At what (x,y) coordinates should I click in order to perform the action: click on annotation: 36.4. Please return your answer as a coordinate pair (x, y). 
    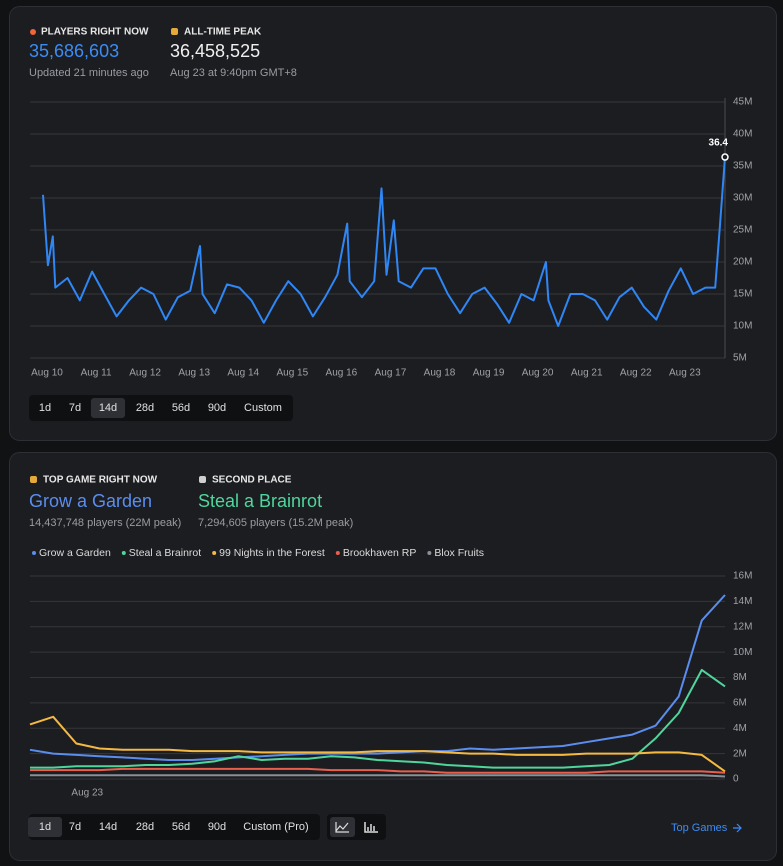
    Looking at the image, I should click on (719, 143).